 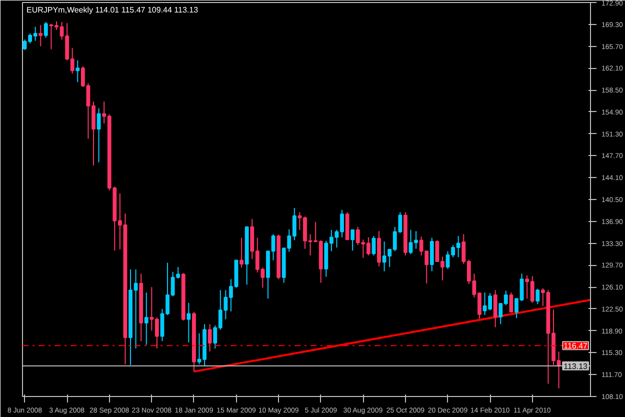 I want to click on ref-line-label: 113.13, so click(x=576, y=366).